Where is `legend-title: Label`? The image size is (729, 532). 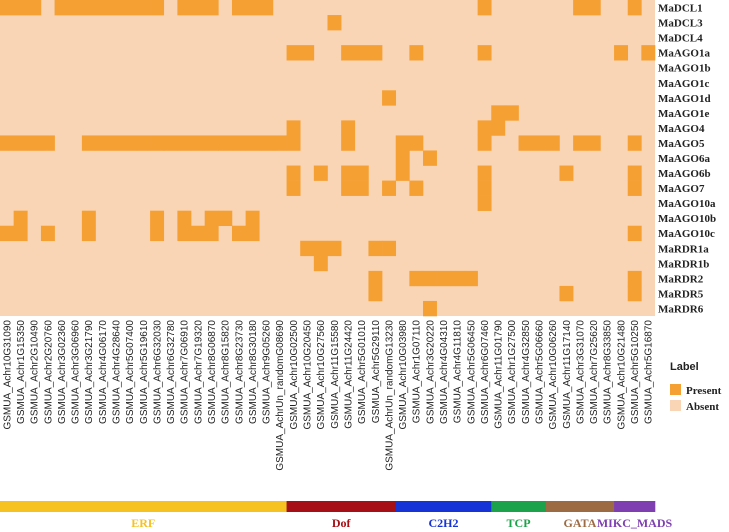
legend-title: Label is located at coordinates (684, 367).